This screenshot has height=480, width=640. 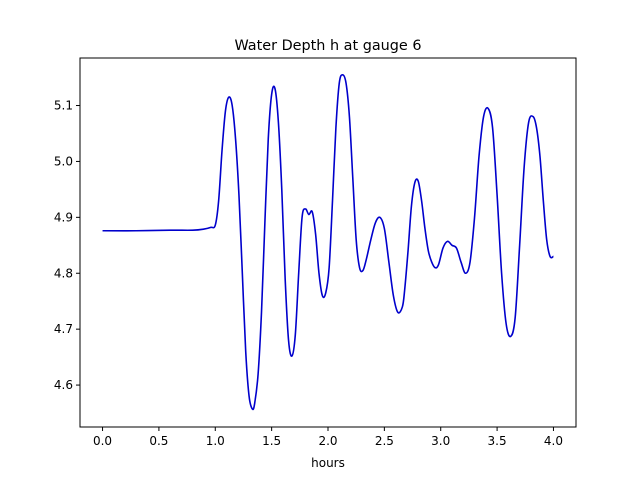 What do you see at coordinates (215, 441) in the screenshot?
I see `x-tick-label: 1.0` at bounding box center [215, 441].